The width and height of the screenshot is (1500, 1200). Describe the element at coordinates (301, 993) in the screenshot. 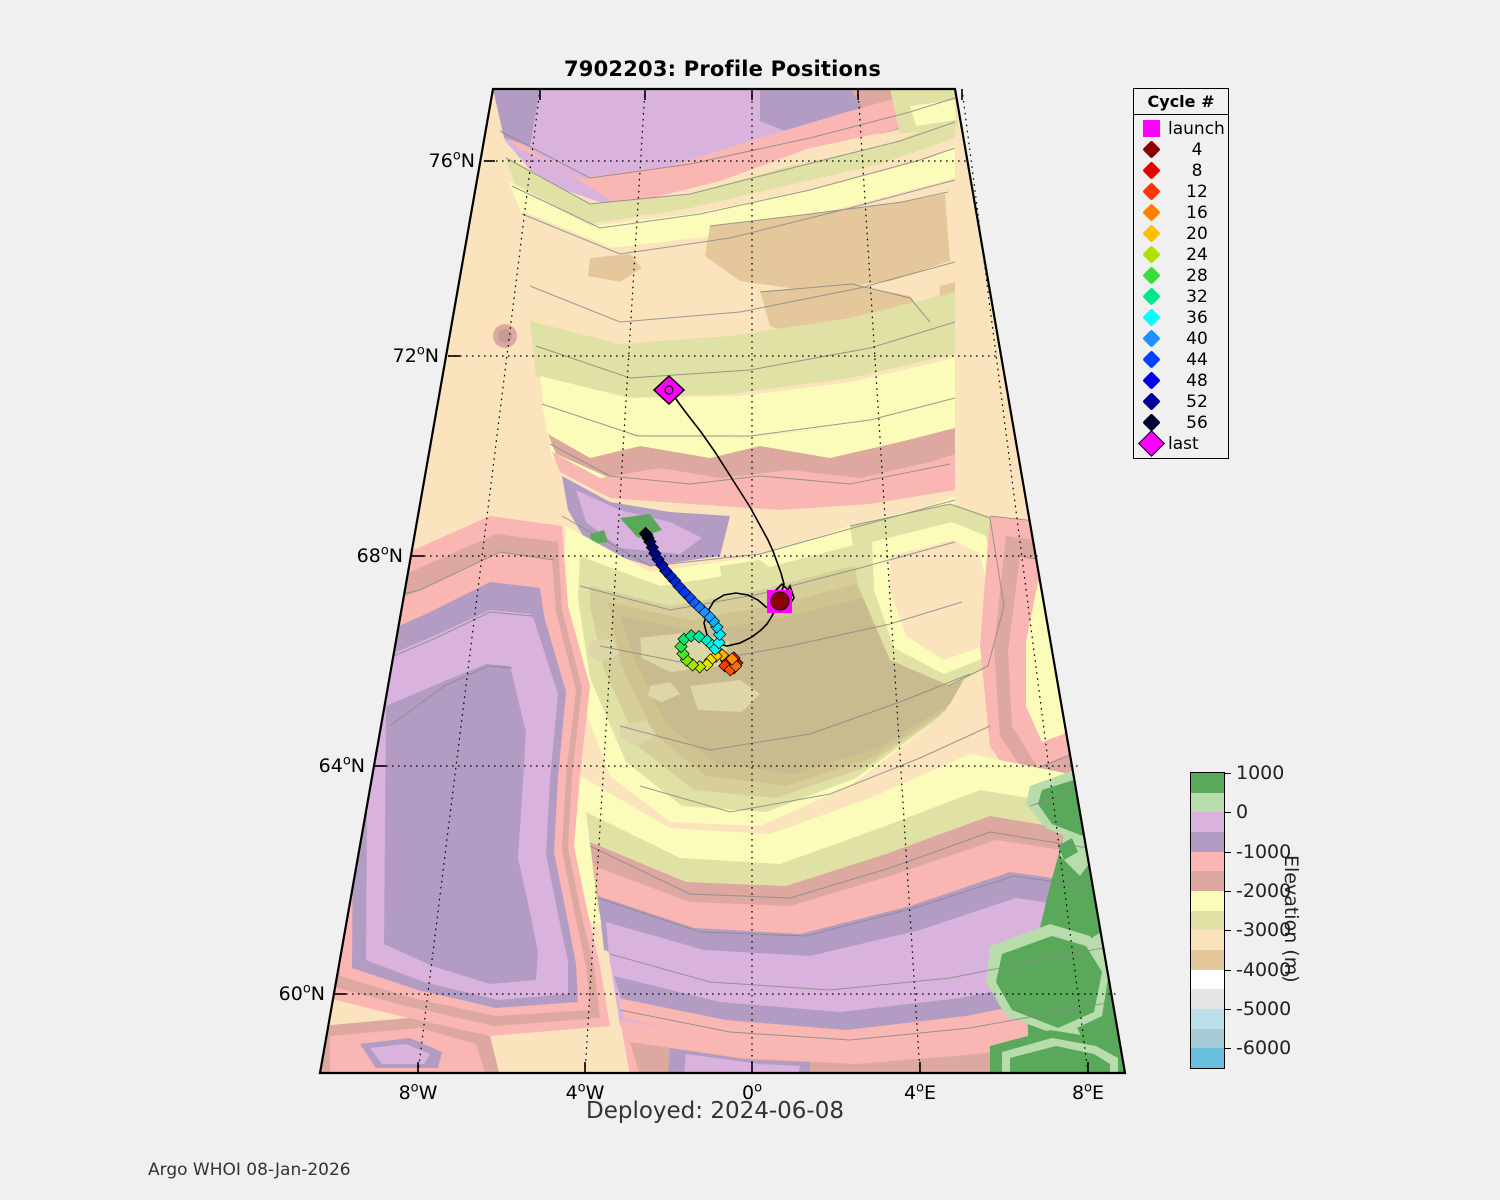

I see `lat-tick-60: 60oN` at that location.